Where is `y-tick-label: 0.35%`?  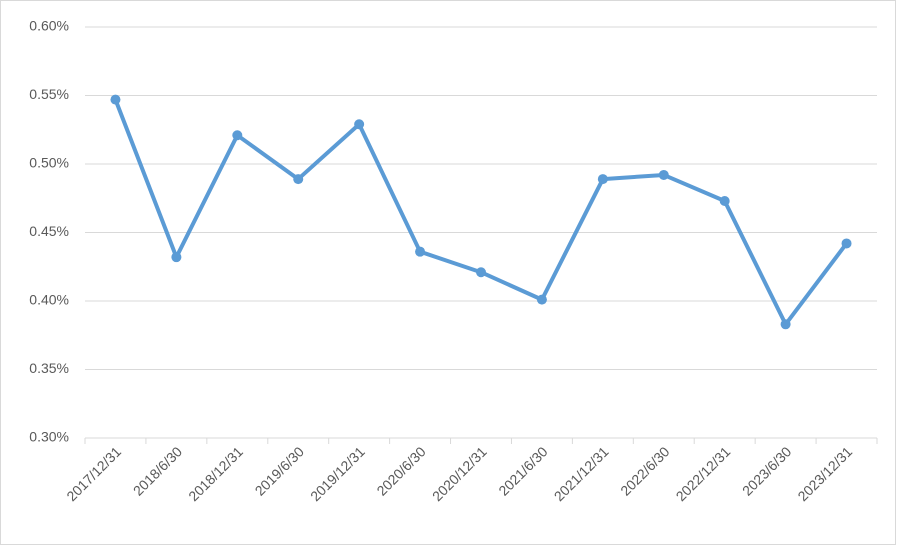 y-tick-label: 0.35% is located at coordinates (49, 368).